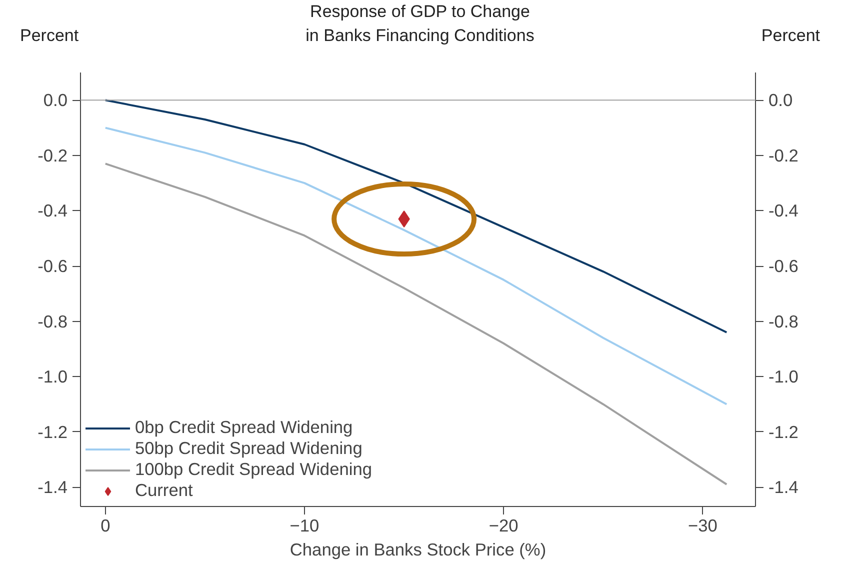 Image resolution: width=841 pixels, height=576 pixels. Describe the element at coordinates (783, 432) in the screenshot. I see `y2-tick-label: -1.2` at that location.